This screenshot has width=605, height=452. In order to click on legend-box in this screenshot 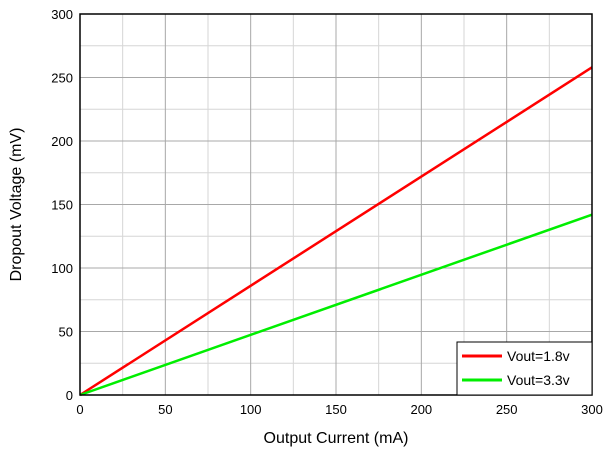, I will do `click(524, 368)`.